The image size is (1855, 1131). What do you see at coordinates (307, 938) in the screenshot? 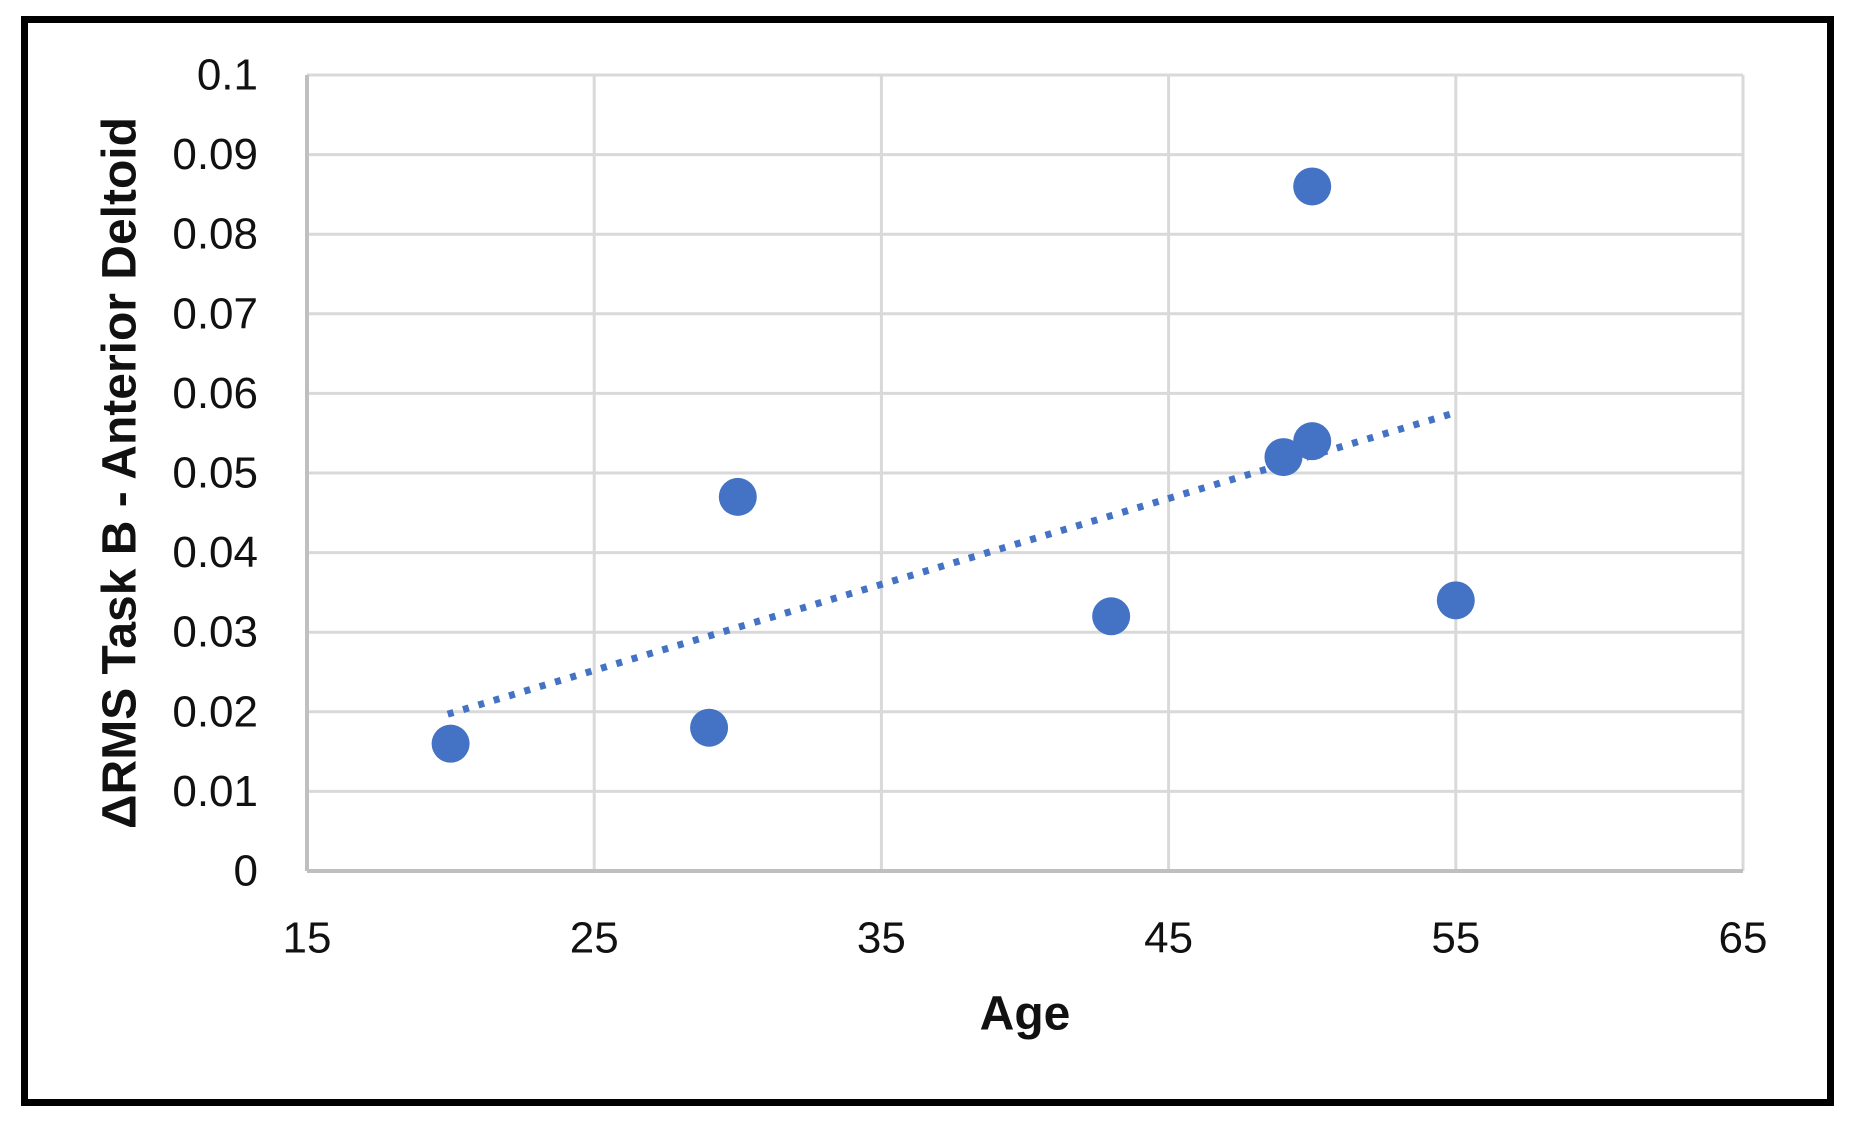
I see `x-tick-label: 15` at bounding box center [307, 938].